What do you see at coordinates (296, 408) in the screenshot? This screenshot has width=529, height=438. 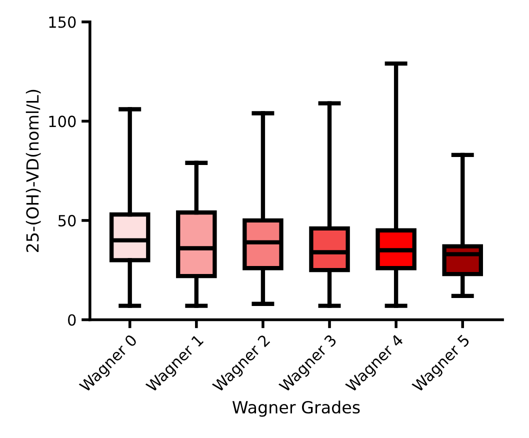 I see `x-axis-title: Wagner Grades` at bounding box center [296, 408].